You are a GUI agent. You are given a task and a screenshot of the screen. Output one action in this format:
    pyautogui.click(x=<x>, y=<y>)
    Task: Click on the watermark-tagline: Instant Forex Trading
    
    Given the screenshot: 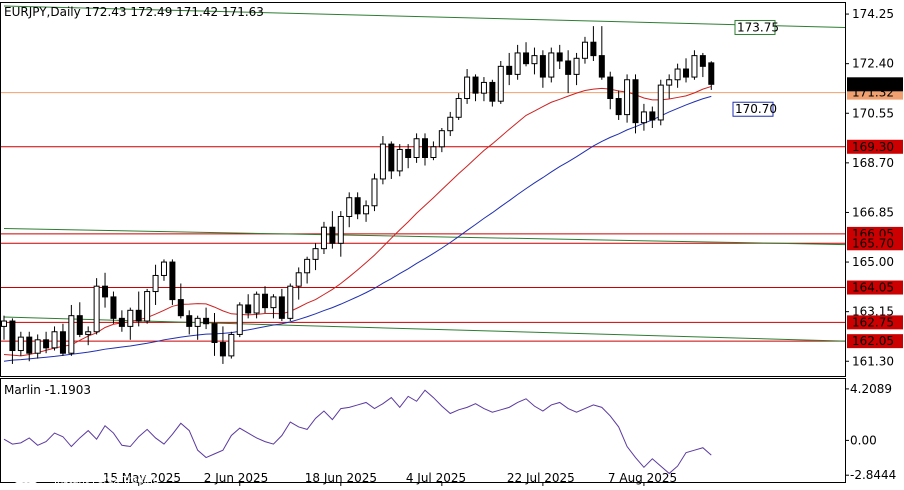 What is the action you would take?
    pyautogui.click(x=107, y=480)
    